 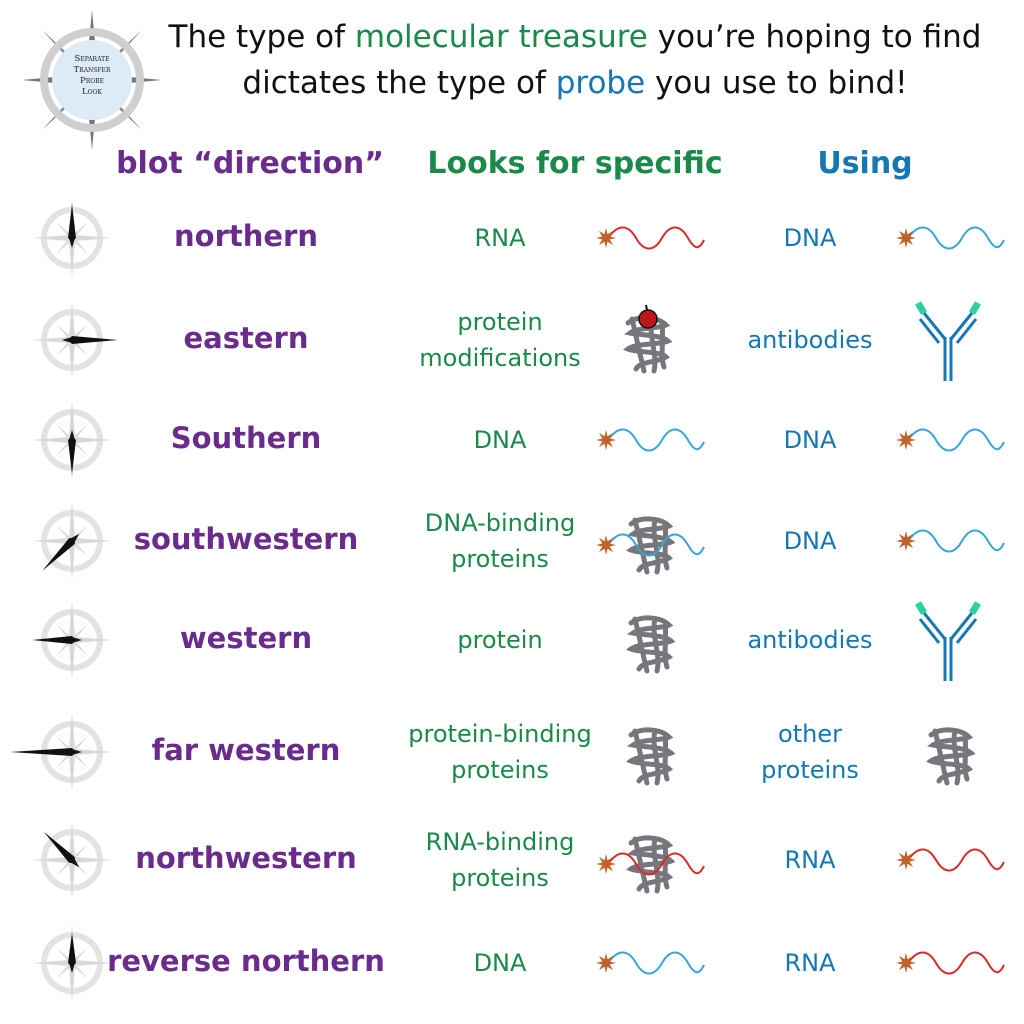 What do you see at coordinates (776, 83) in the screenshot?
I see `title-text: you use to bind!` at bounding box center [776, 83].